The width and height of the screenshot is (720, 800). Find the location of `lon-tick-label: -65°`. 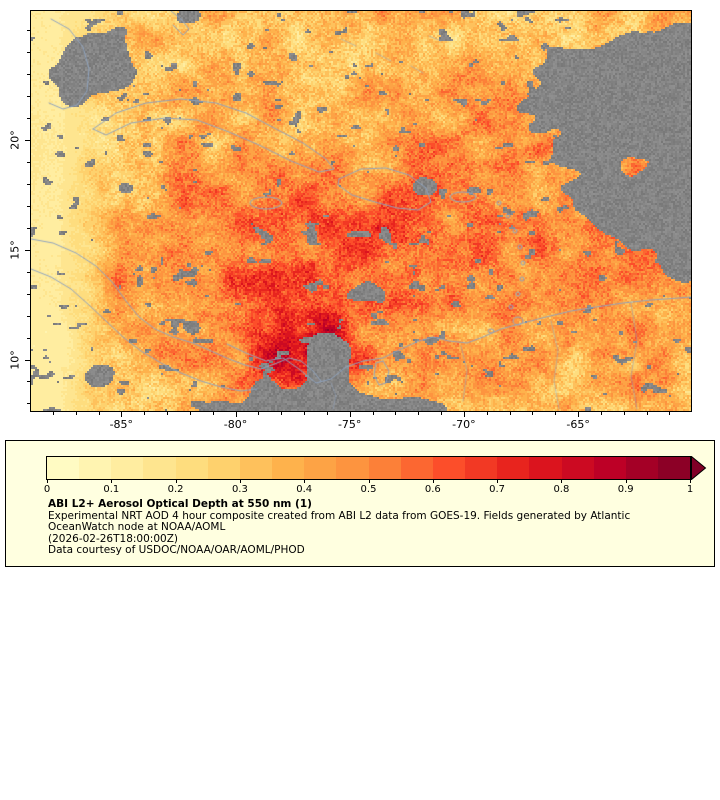

lon-tick-label: -65° is located at coordinates (578, 424).